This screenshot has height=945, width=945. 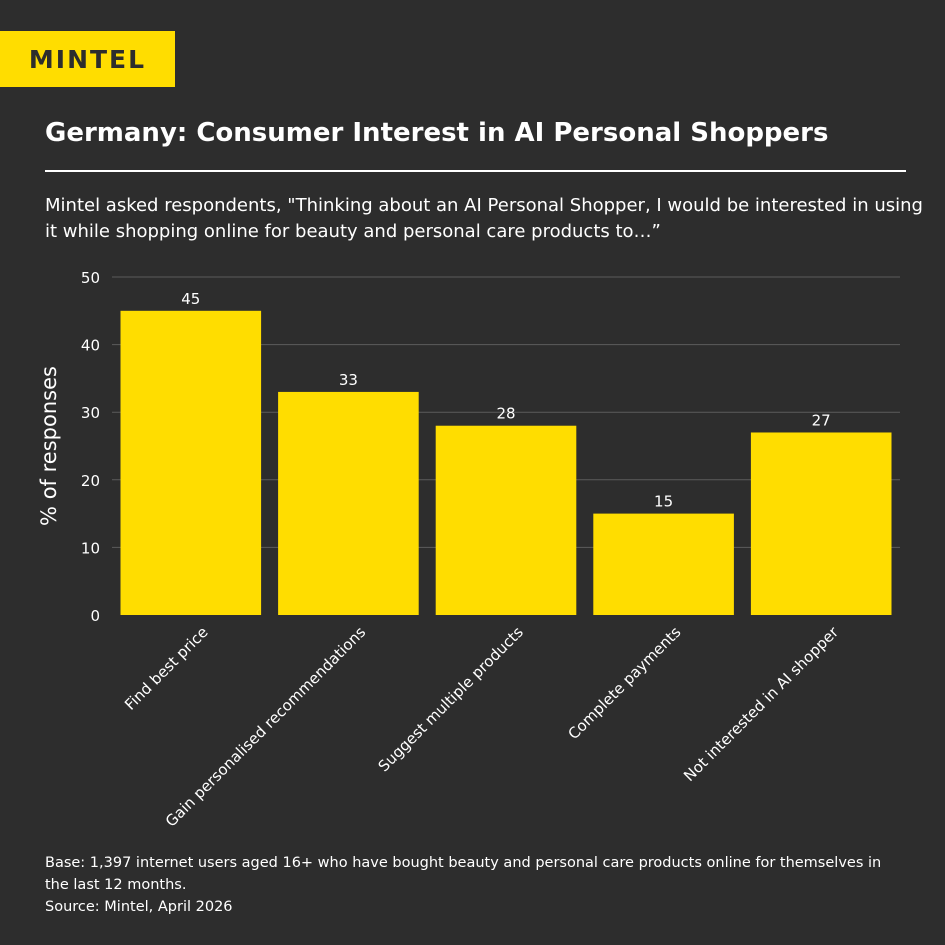 I want to click on x-tick-label: Complete payments, so click(x=624, y=683).